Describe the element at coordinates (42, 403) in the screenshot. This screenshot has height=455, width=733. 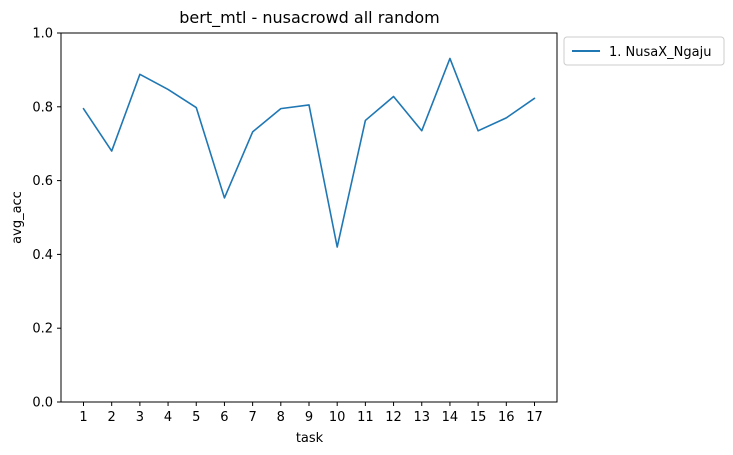
I see `y-tick-label: 0.0` at that location.